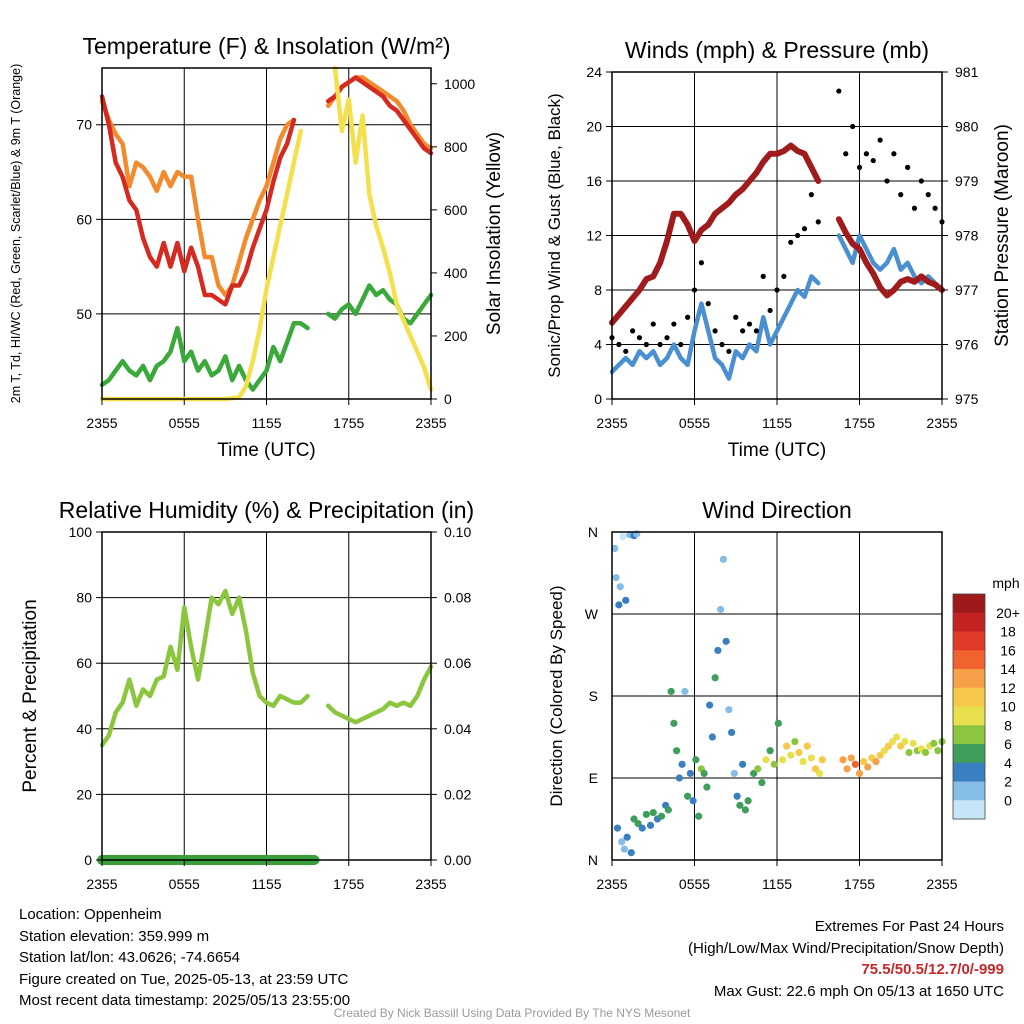  I want to click on y-tick-label: 20, so click(84, 794).